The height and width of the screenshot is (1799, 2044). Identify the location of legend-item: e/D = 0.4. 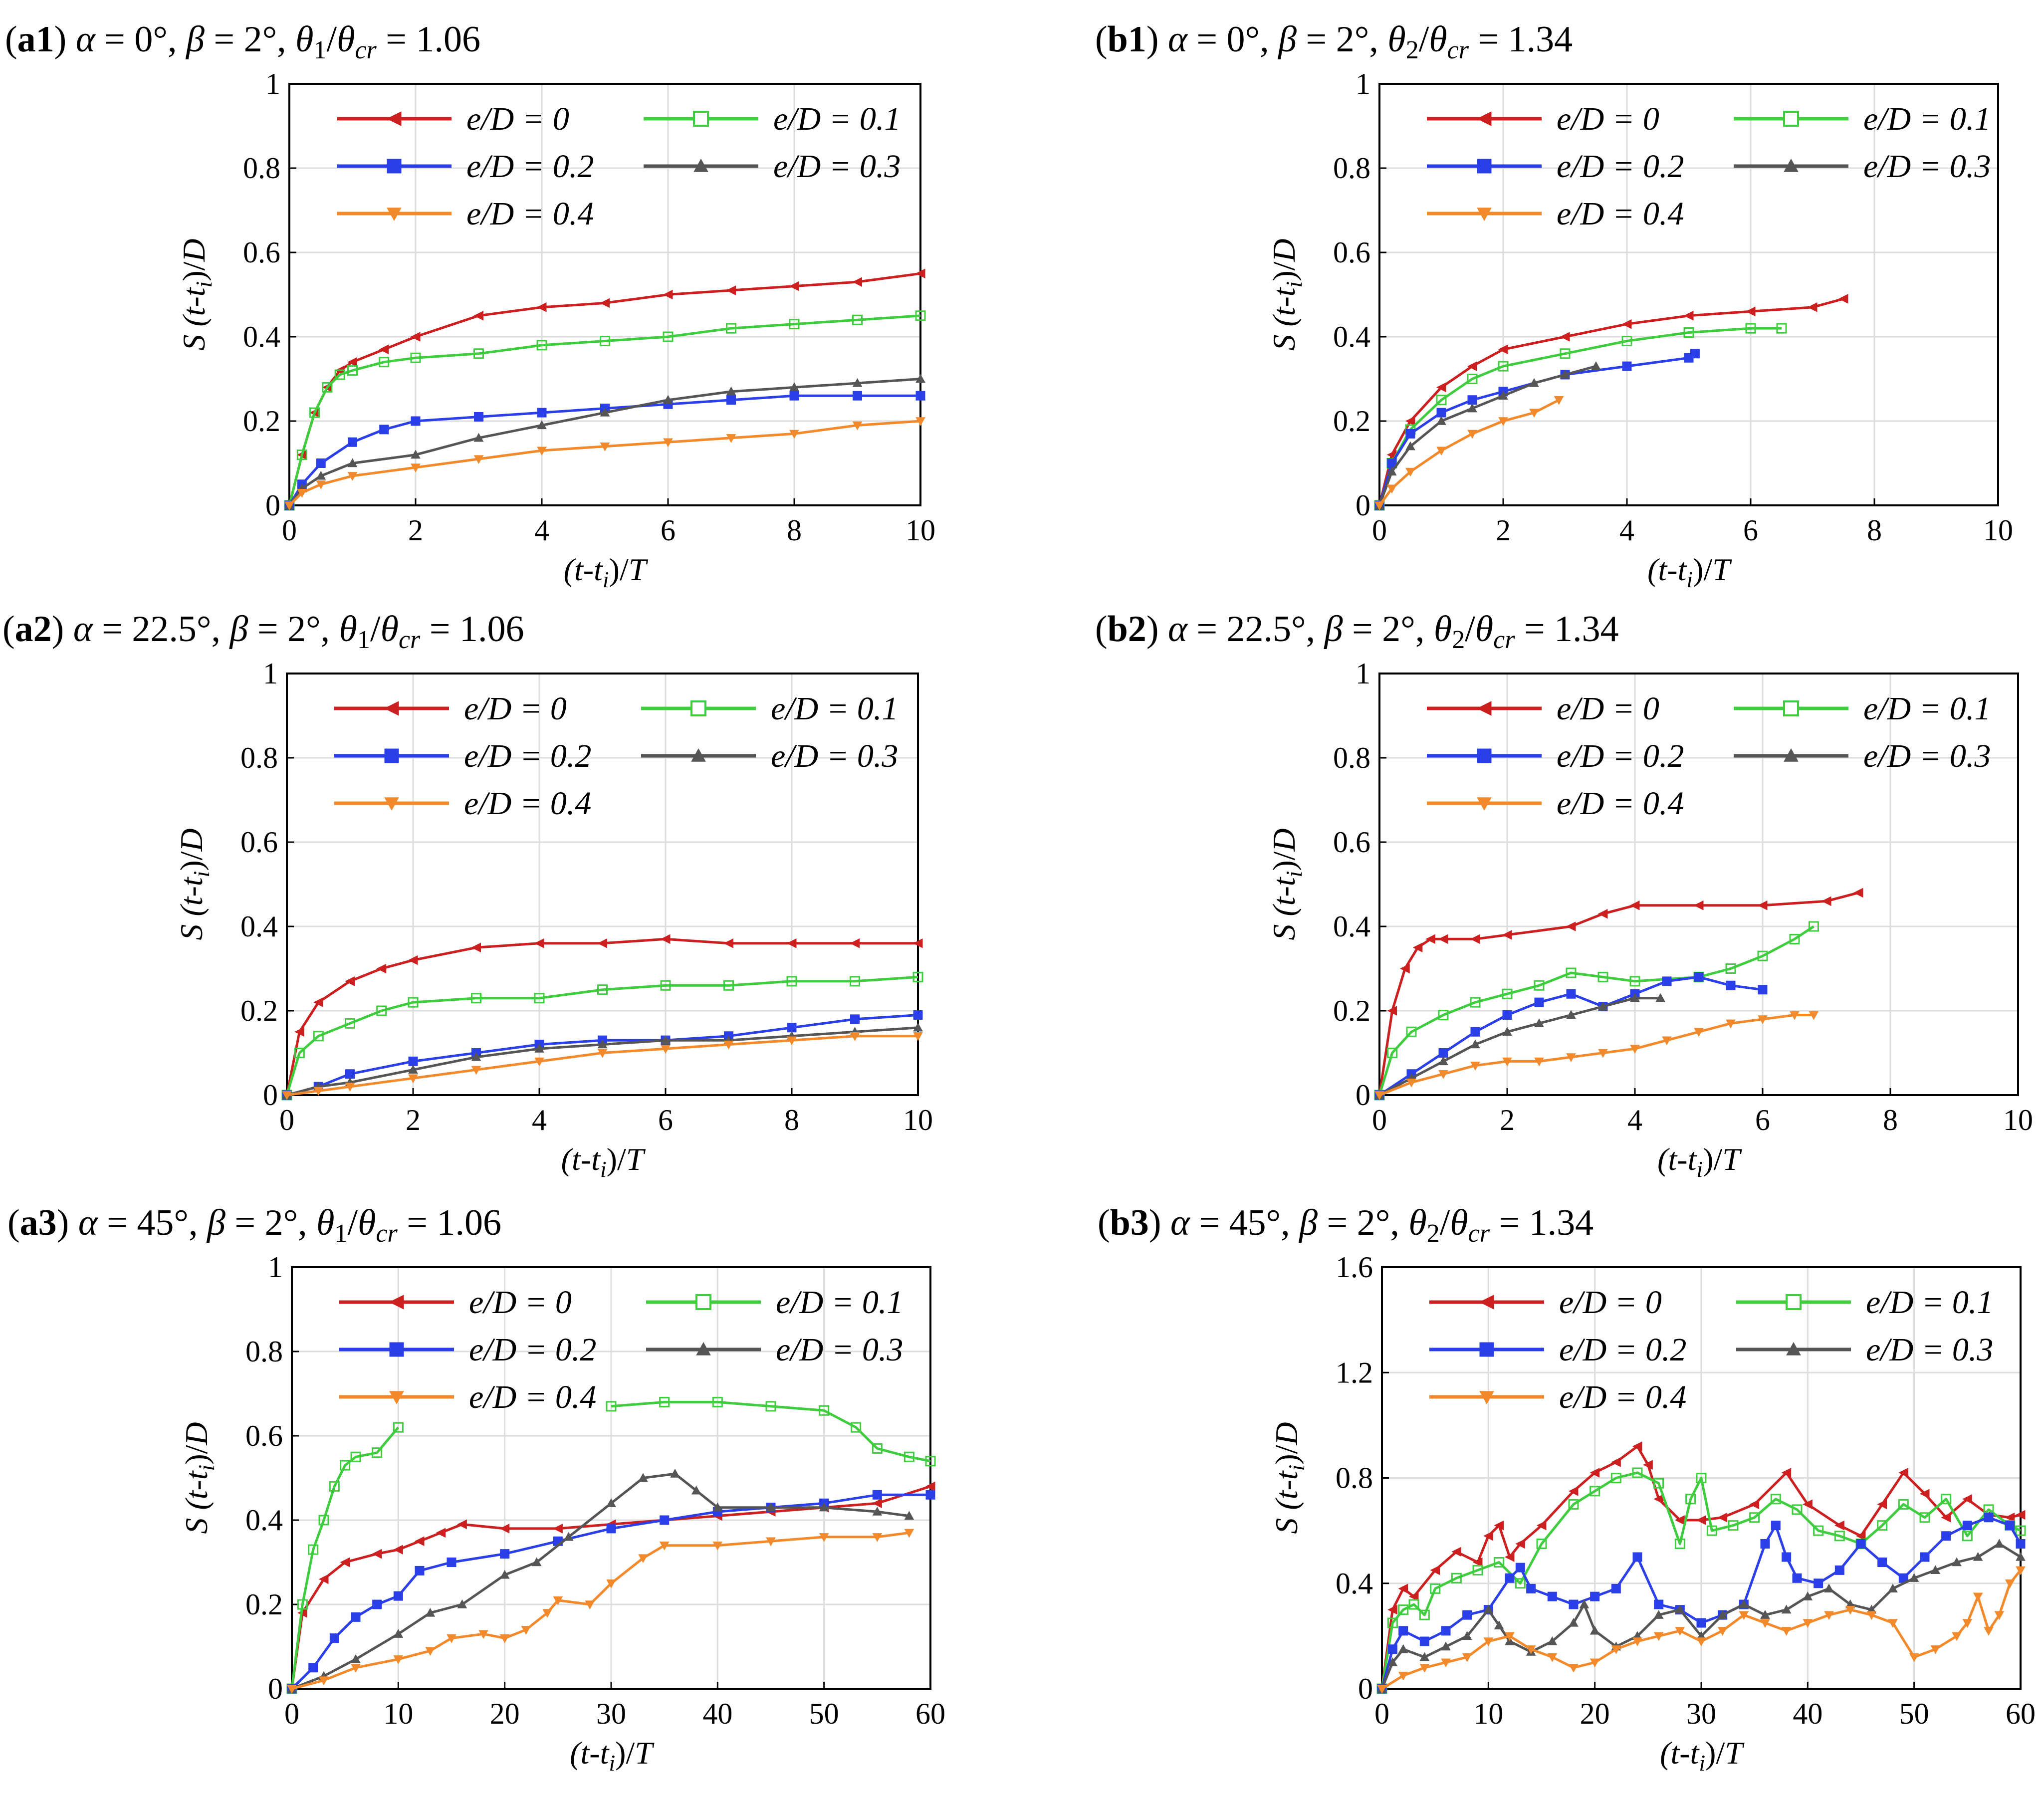
(467, 1397).